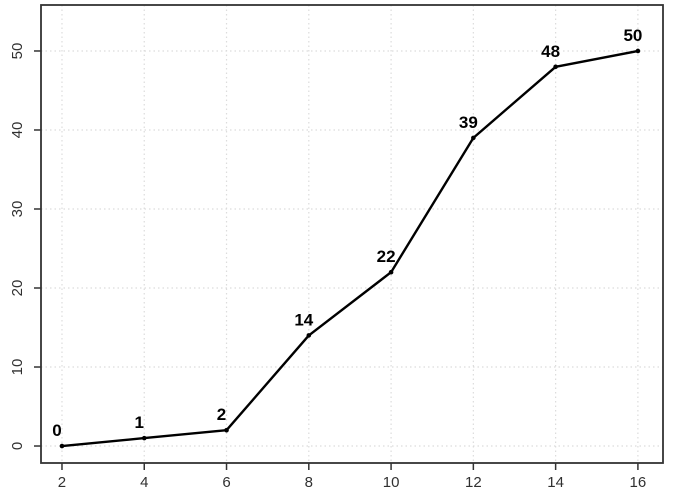 This screenshot has width=678, height=503. I want to click on x-axis-tick-label: 16, so click(638, 482).